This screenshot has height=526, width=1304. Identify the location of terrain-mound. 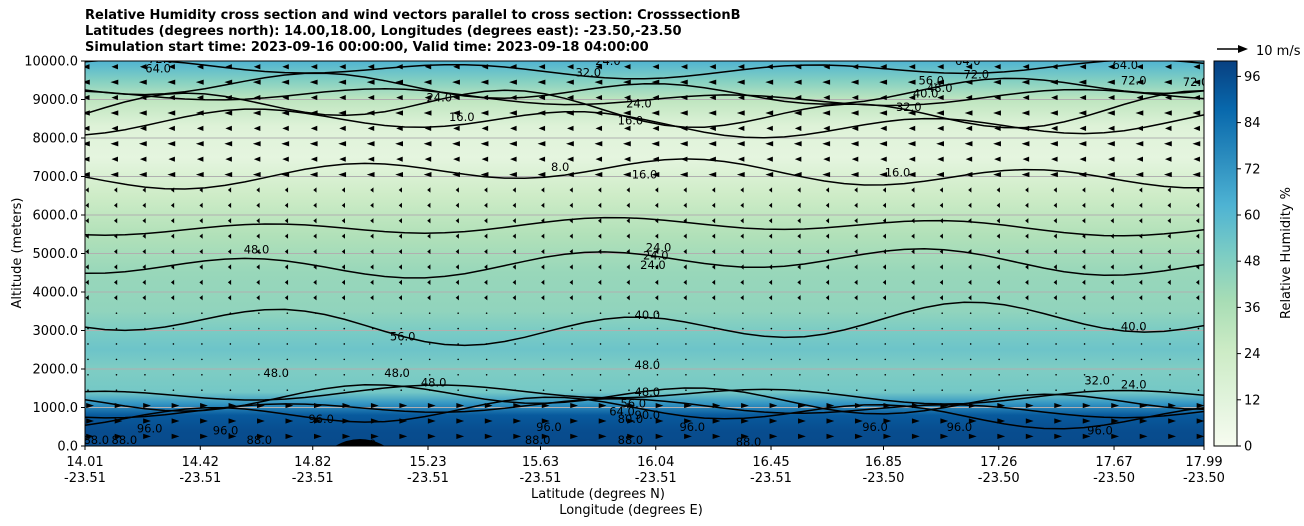
(360, 442).